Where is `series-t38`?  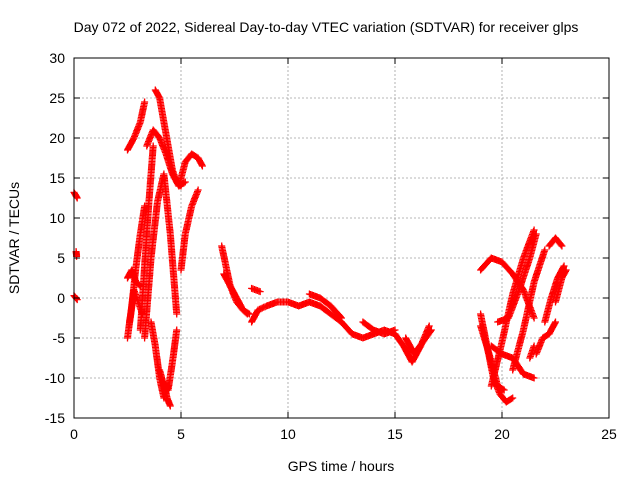 series-t38 is located at coordinates (561, 286).